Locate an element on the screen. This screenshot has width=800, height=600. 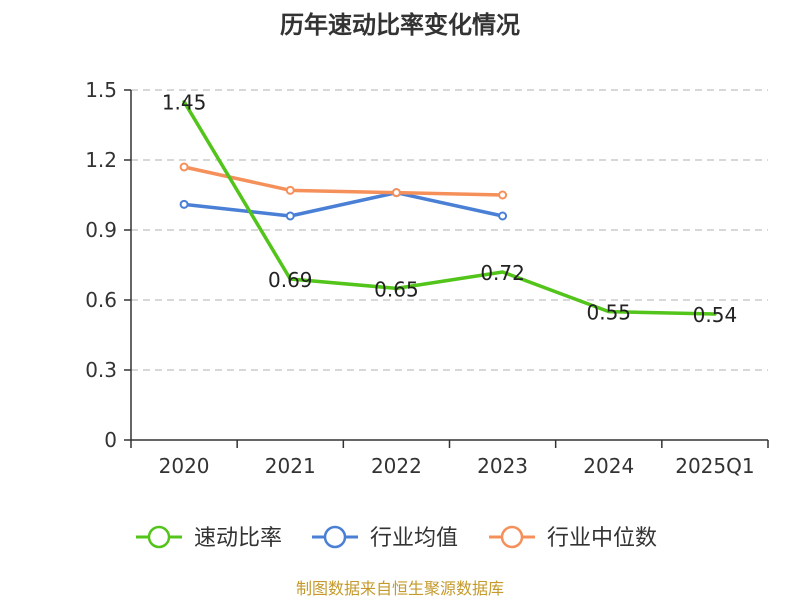
x-tick-label: 2022 is located at coordinates (396, 466).